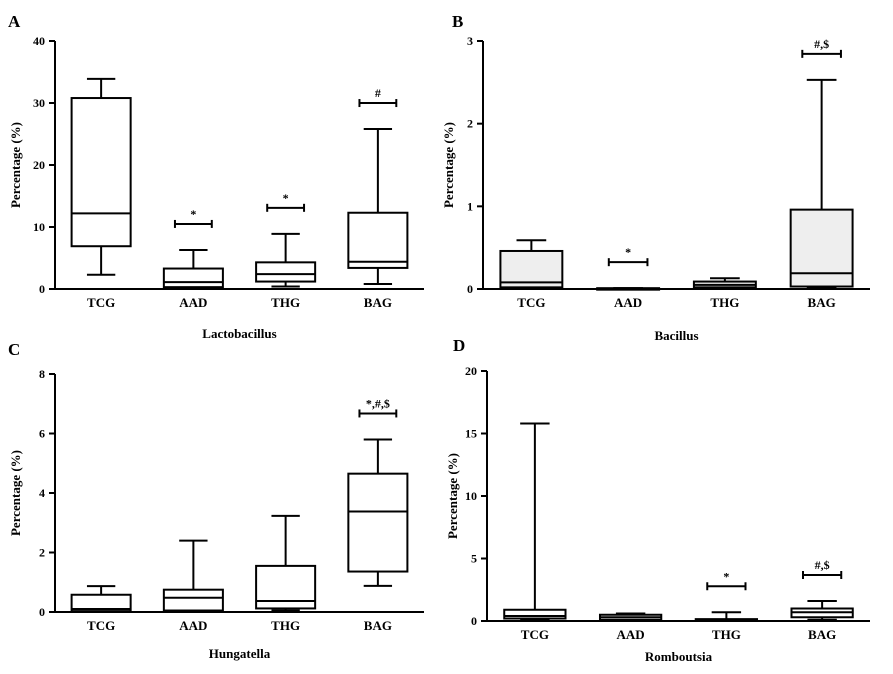  Describe the element at coordinates (42, 493) in the screenshot. I see `y-tick-label: 4` at that location.